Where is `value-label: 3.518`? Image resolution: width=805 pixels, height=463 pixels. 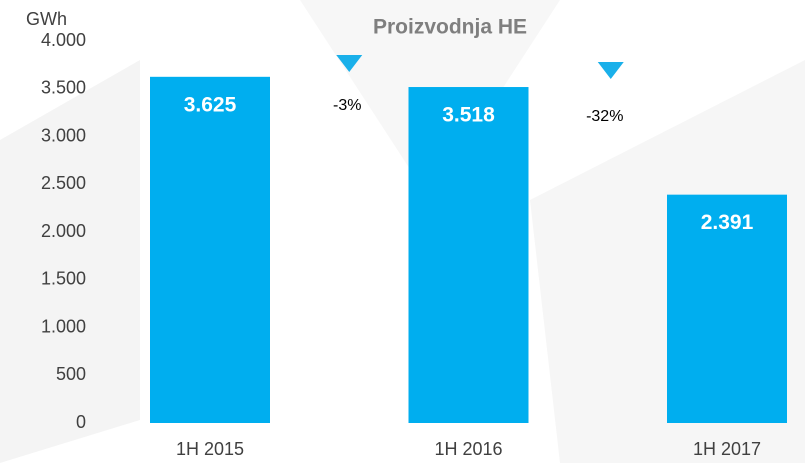 value-label: 3.518 is located at coordinates (468, 115).